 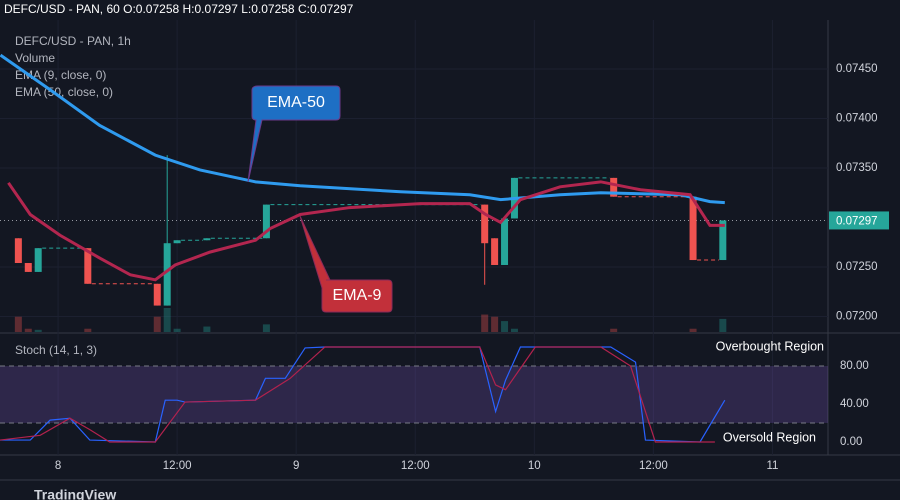 What do you see at coordinates (56, 350) in the screenshot?
I see `panel-title: Stoch (14, 1, 3)` at bounding box center [56, 350].